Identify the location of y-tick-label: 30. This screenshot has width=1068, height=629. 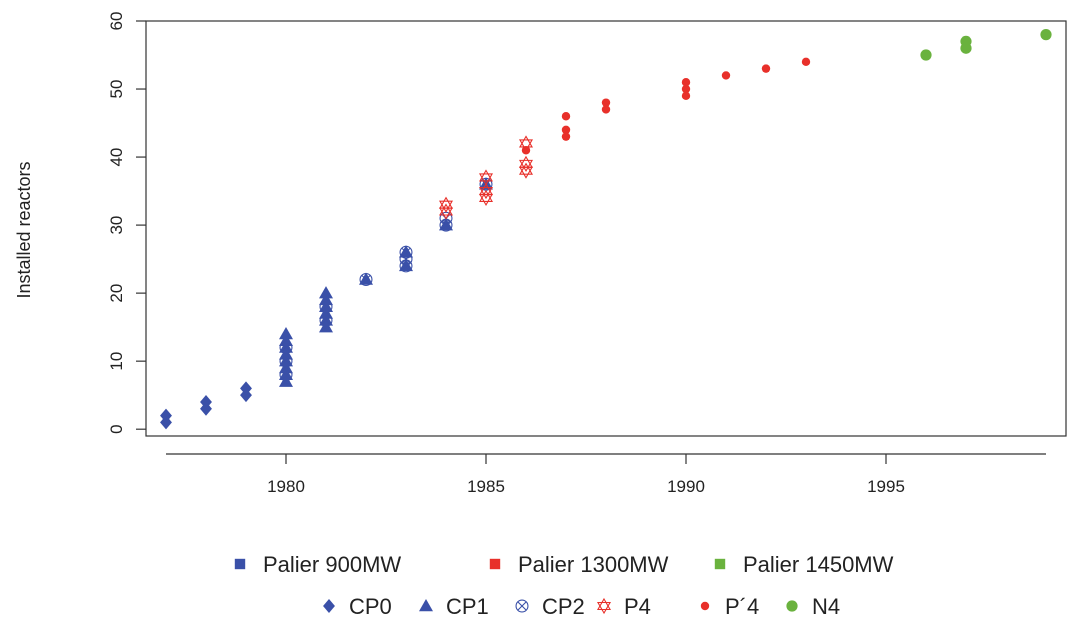
(116, 225).